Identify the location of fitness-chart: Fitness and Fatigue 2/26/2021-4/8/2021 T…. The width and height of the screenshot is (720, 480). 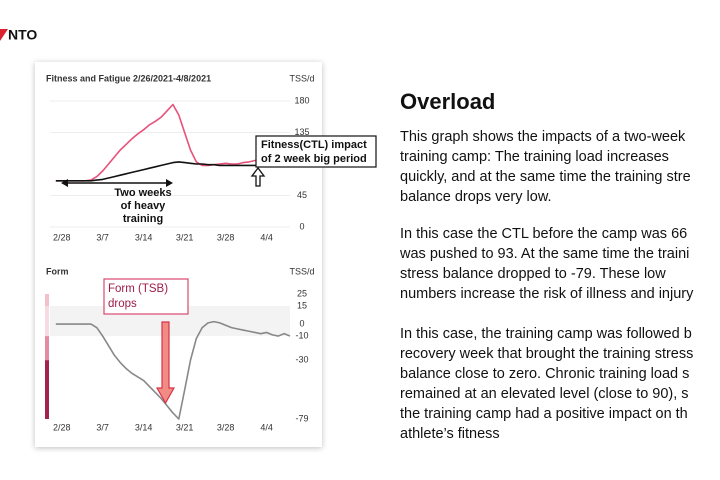
(180, 157).